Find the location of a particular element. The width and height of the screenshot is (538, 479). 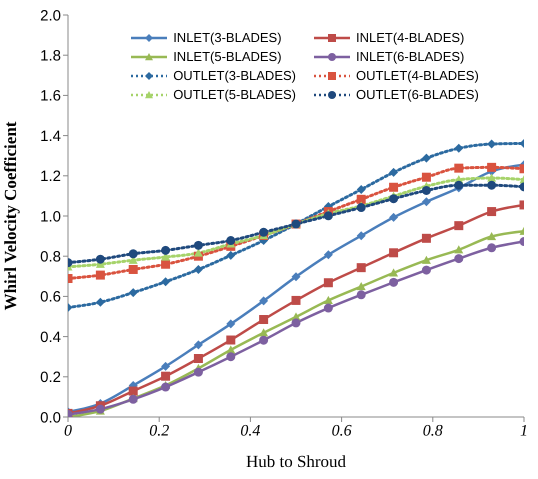

legend-label: OUTLET(3-BLADES) is located at coordinates (234, 75).